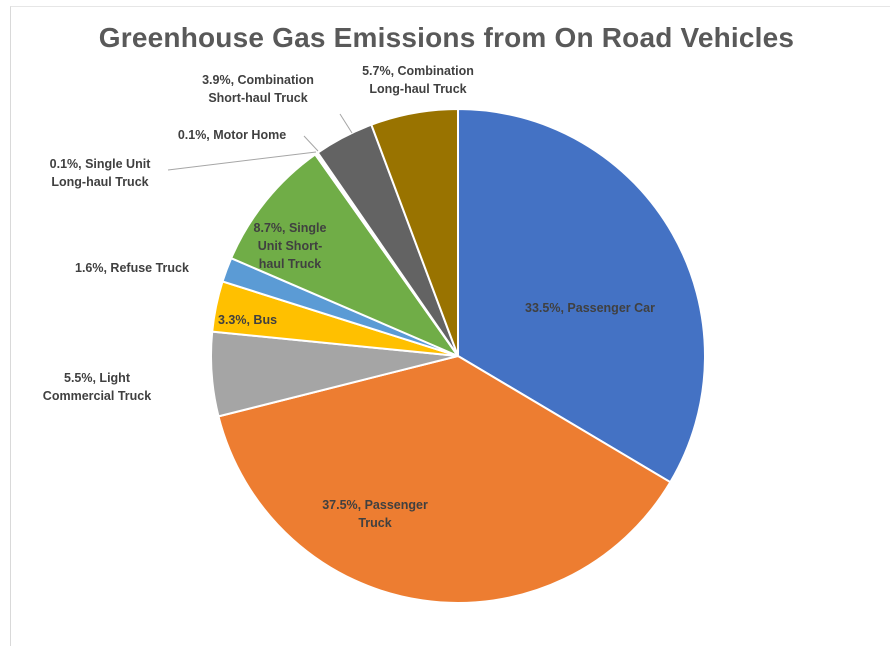 The image size is (893, 652). What do you see at coordinates (242, 161) in the screenshot?
I see `leader-line-single-unit-long-haul-truck` at bounding box center [242, 161].